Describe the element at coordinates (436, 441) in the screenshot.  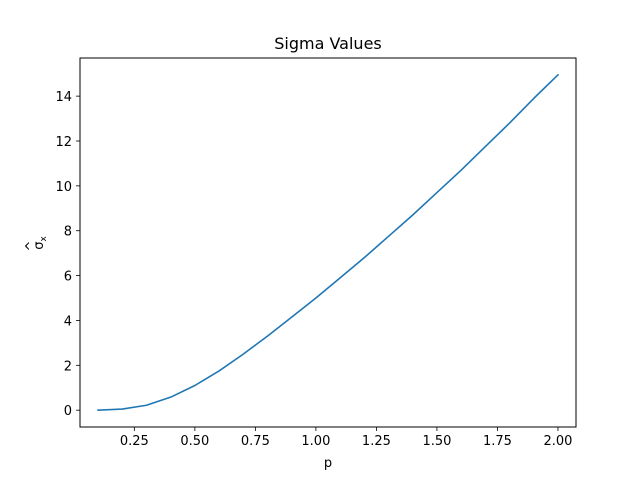
I see `x-tick-label: 1.50` at that location.